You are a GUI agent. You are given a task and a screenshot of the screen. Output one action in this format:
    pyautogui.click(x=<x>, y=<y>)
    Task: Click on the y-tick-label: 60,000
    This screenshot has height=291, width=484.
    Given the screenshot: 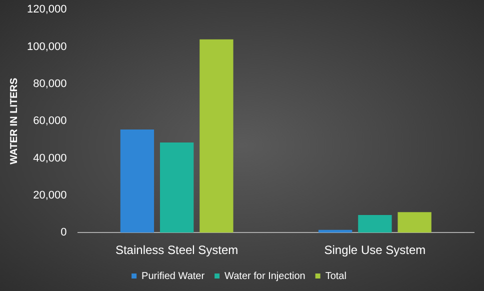 What is the action you would take?
    pyautogui.click(x=50, y=121)
    